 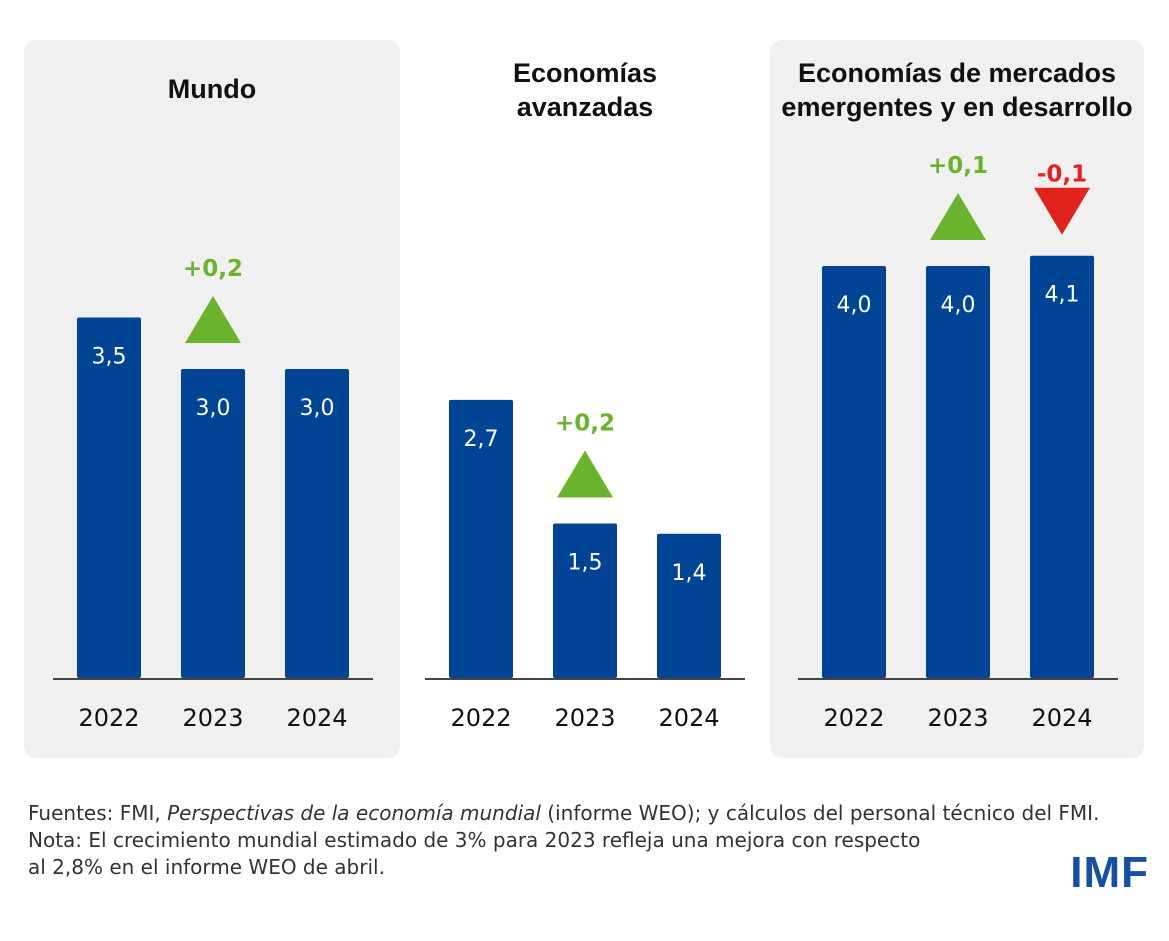 I want to click on bar-value-label: 1,4, so click(x=689, y=573).